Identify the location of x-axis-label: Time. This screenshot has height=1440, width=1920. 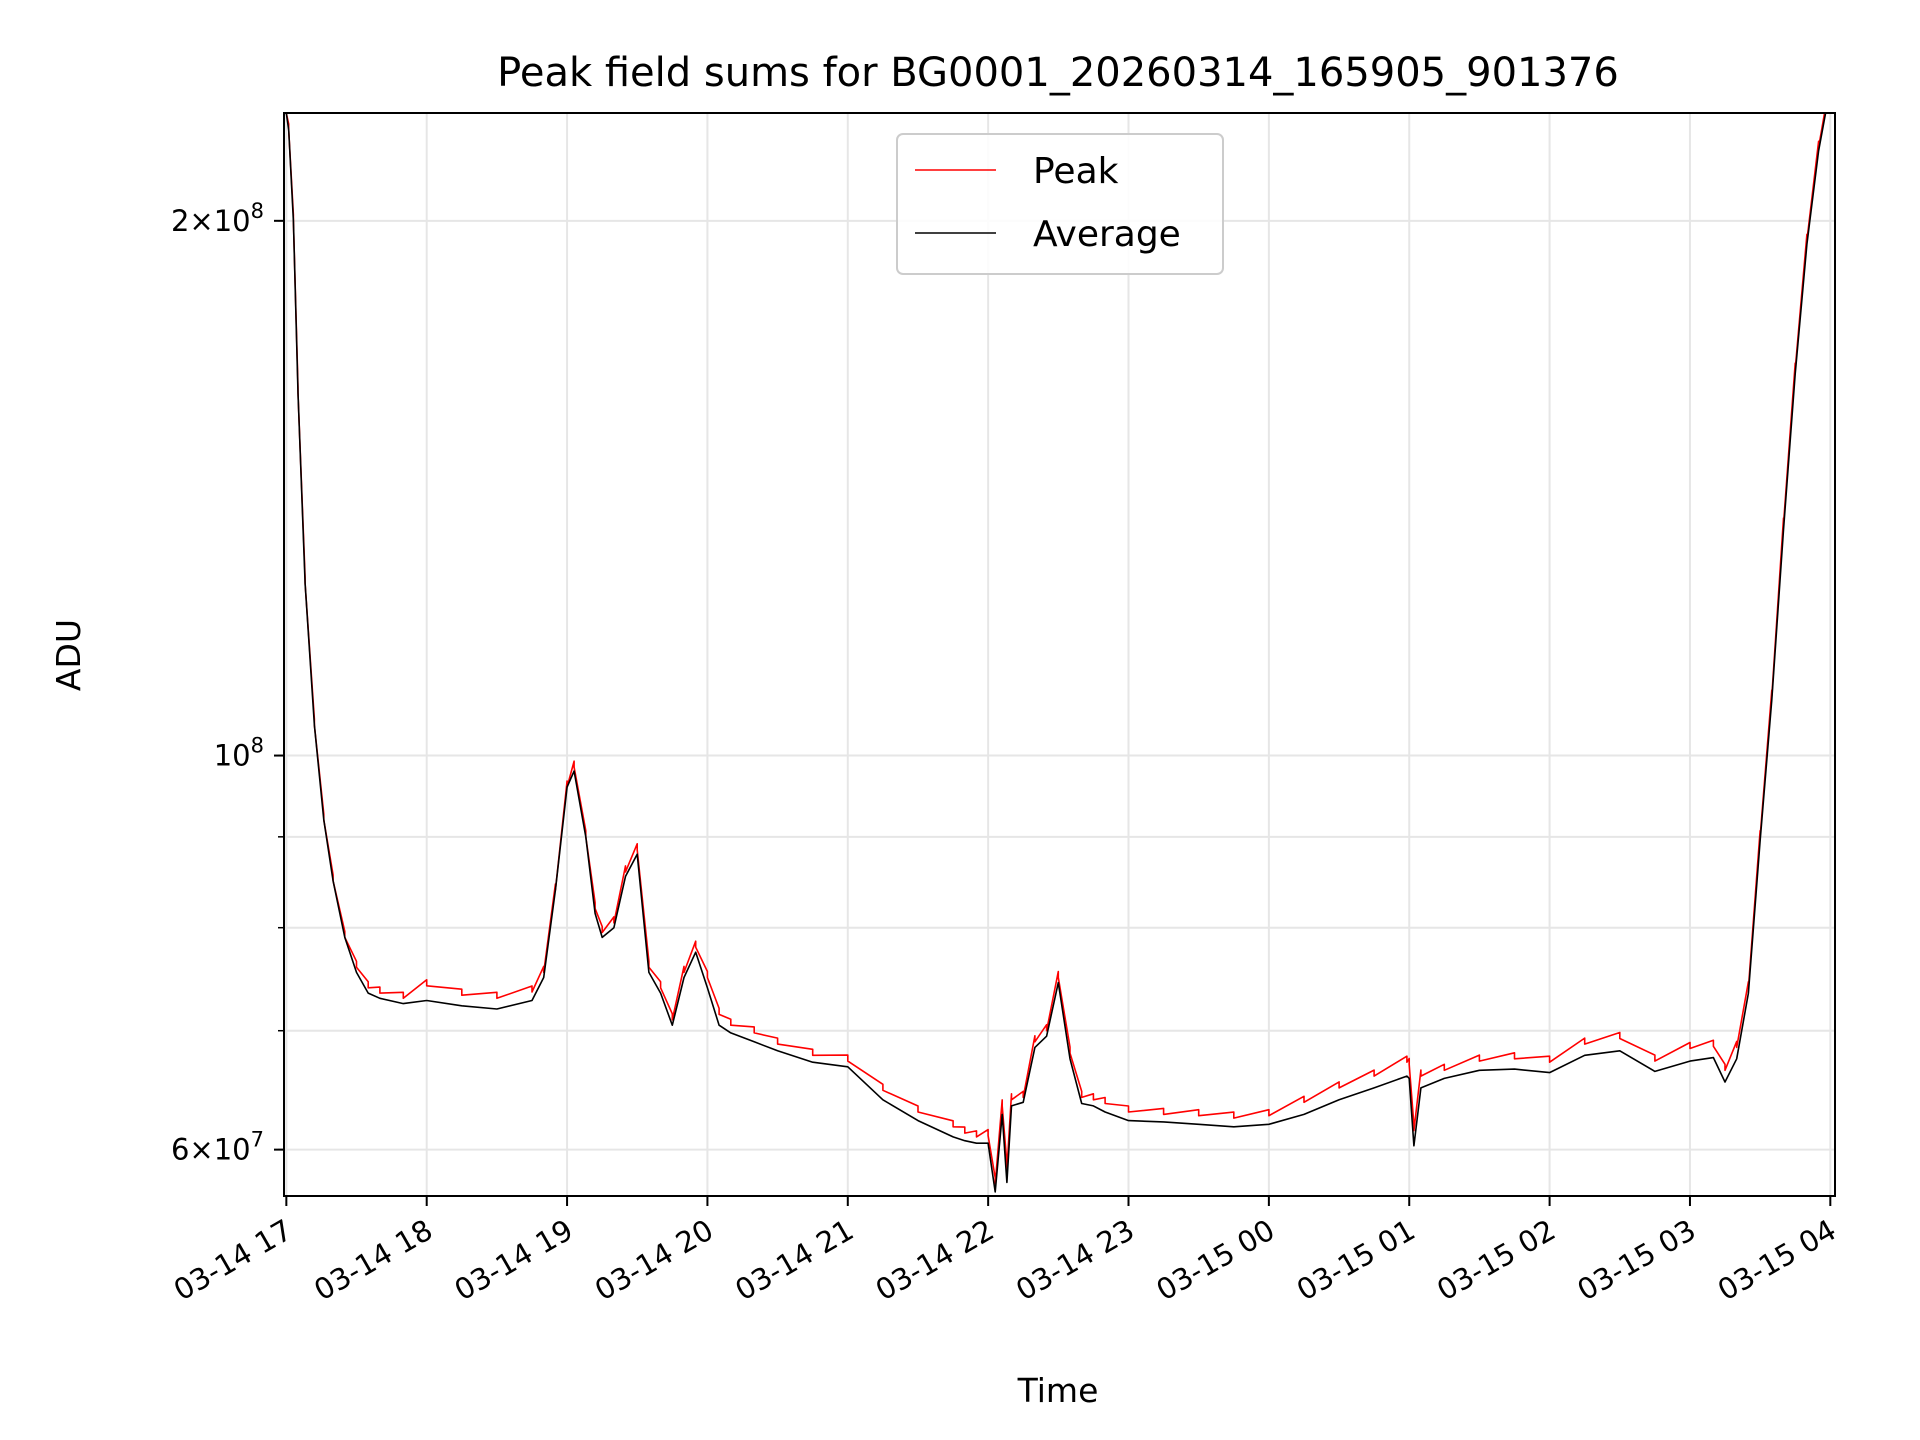
(1058, 1390).